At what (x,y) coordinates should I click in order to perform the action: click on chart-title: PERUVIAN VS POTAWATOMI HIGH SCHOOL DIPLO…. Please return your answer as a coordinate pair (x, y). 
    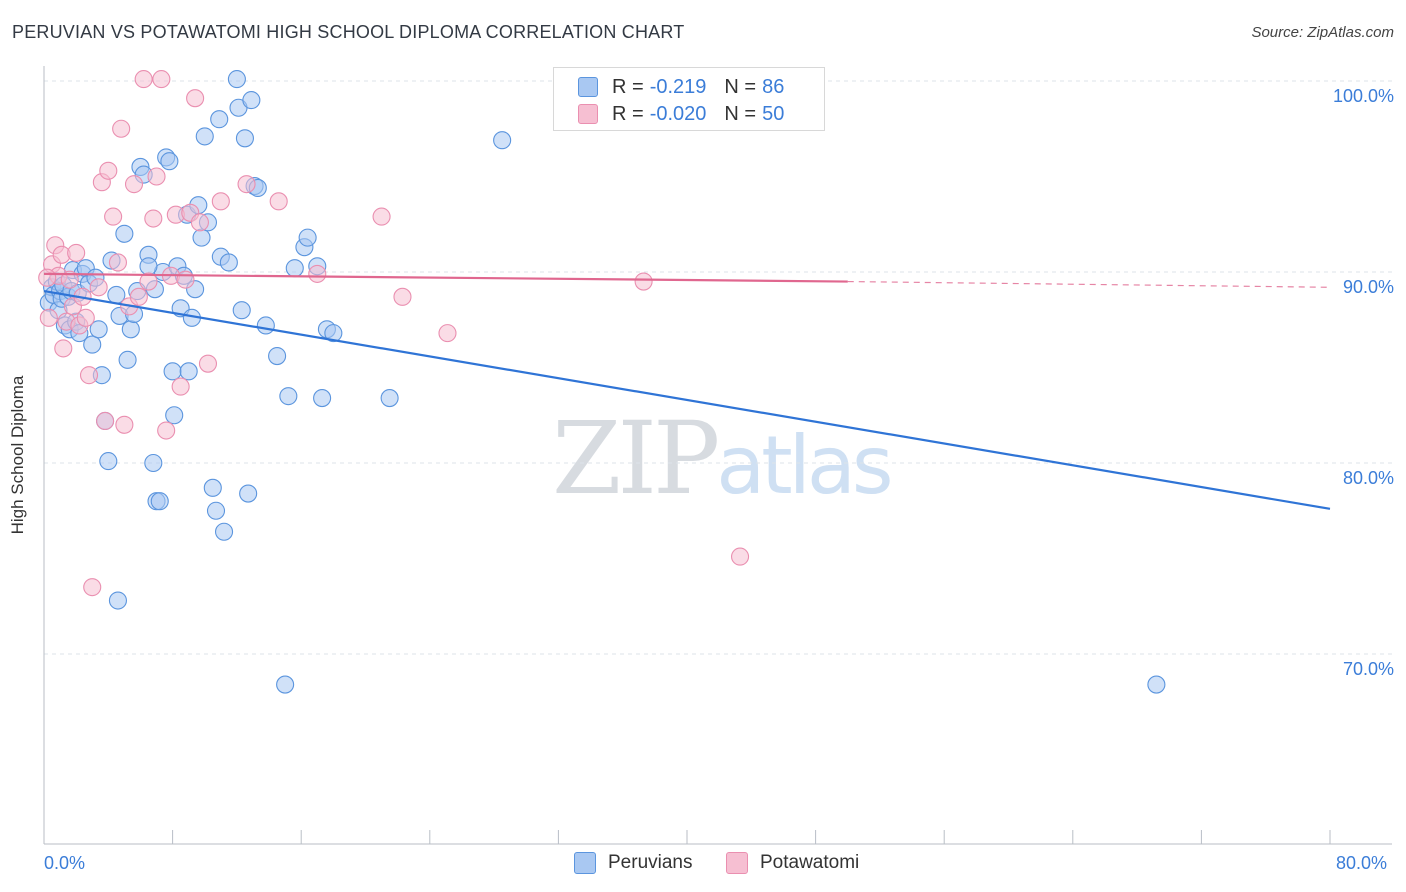
    Looking at the image, I should click on (348, 32).